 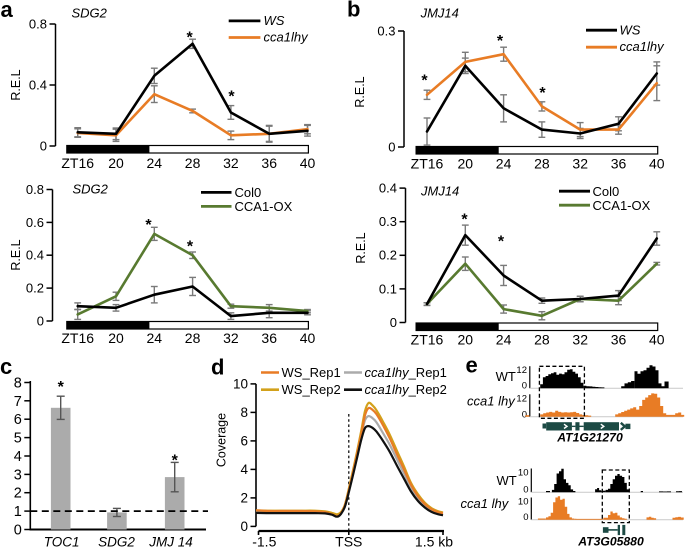 What do you see at coordinates (353, 11) in the screenshot?
I see `svg-text: b` at bounding box center [353, 11].